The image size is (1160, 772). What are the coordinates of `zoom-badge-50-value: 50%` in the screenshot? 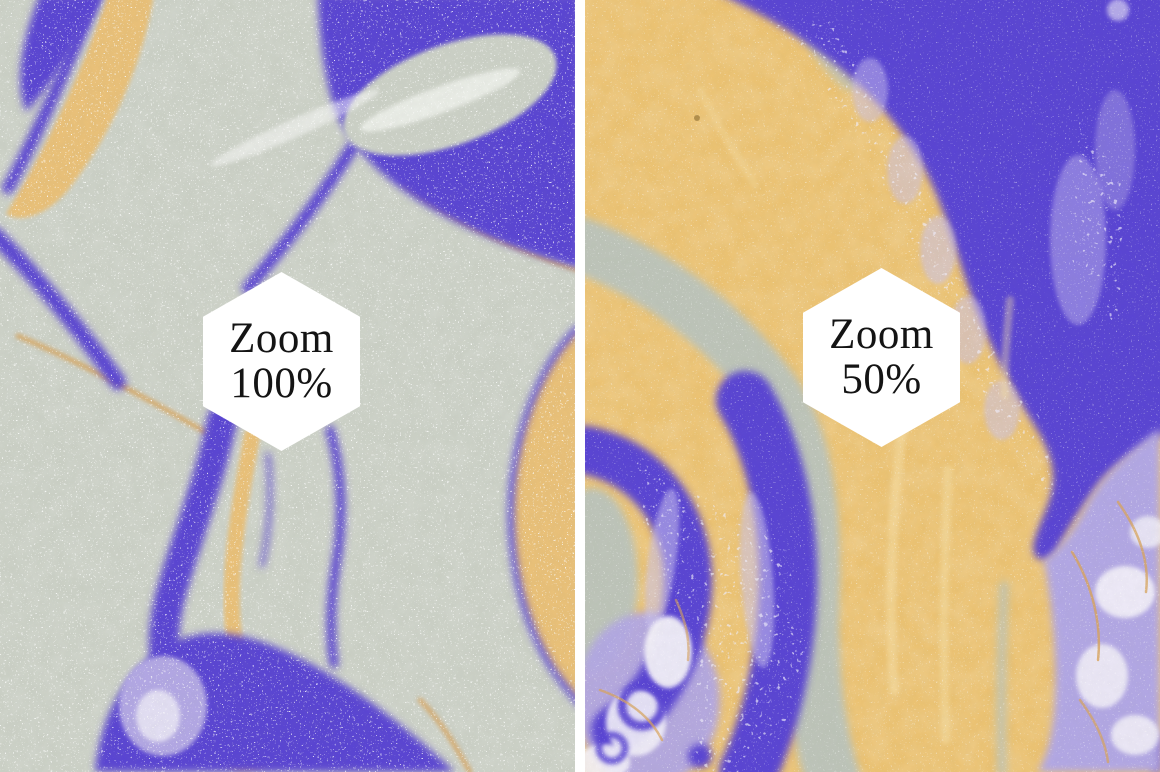 It's located at (881, 379).